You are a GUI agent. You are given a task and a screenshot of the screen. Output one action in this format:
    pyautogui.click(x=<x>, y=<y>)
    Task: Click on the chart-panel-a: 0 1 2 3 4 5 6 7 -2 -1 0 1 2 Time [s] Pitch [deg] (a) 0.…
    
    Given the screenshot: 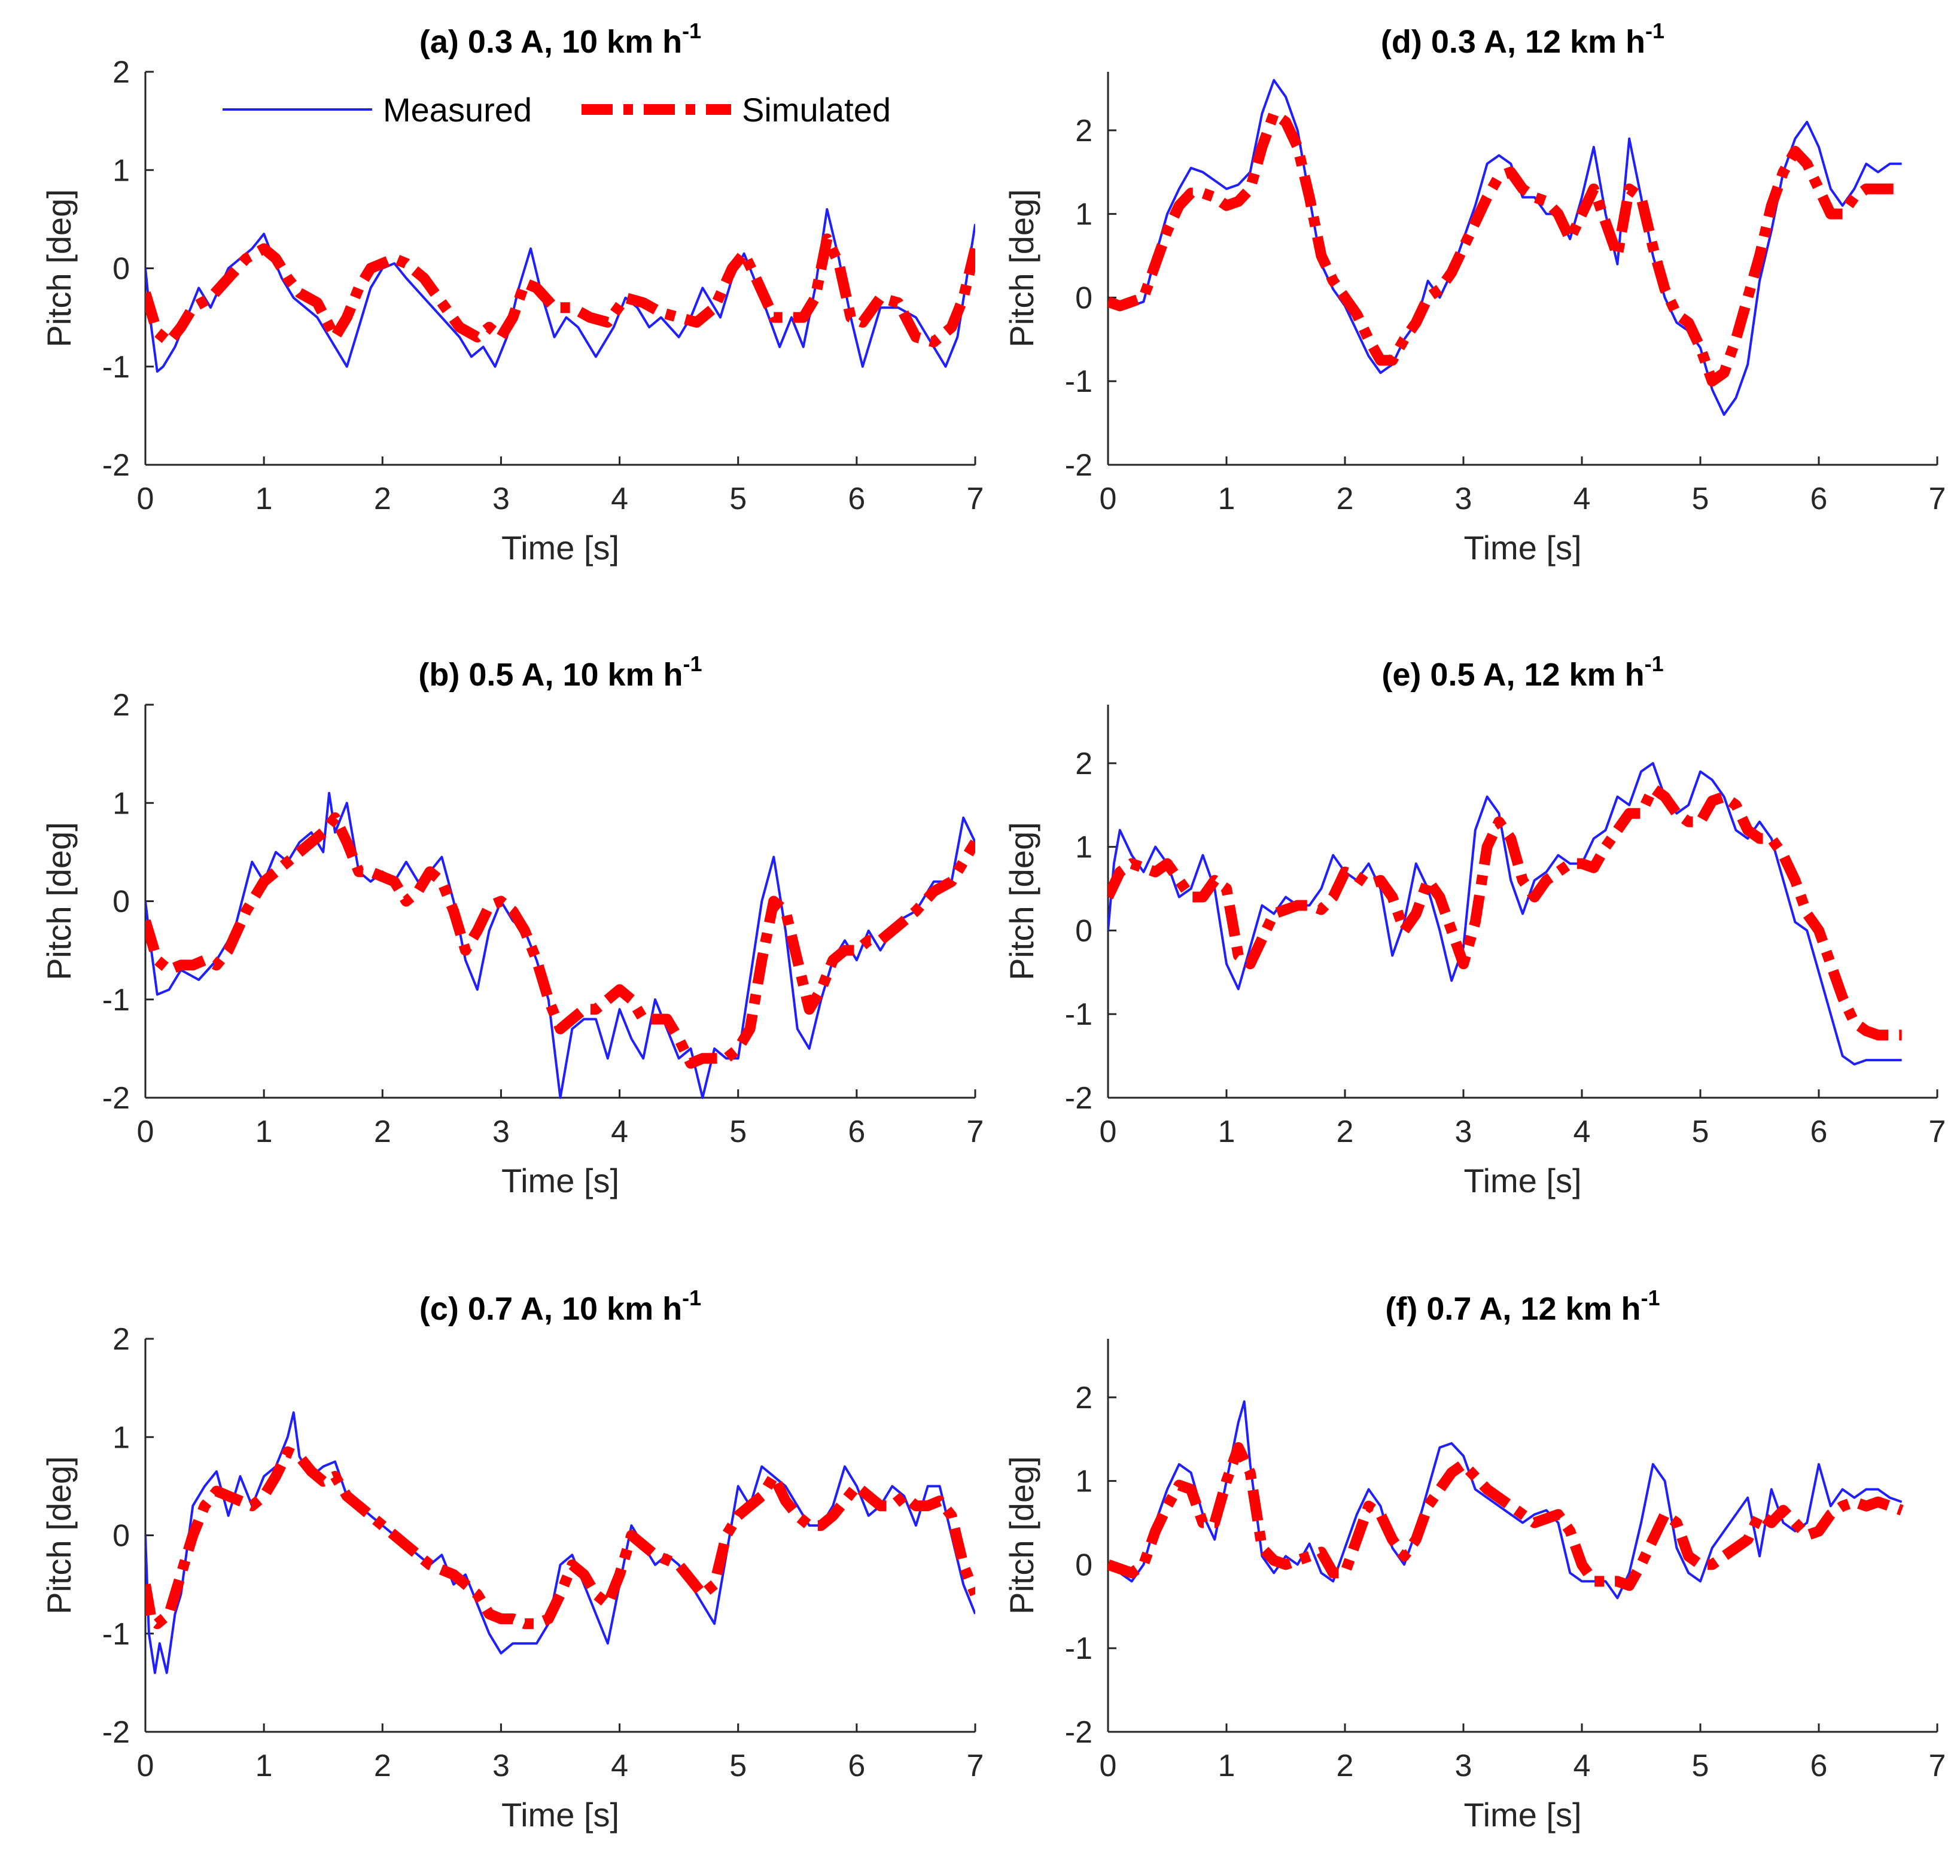 What is the action you would take?
    pyautogui.click(x=512, y=293)
    